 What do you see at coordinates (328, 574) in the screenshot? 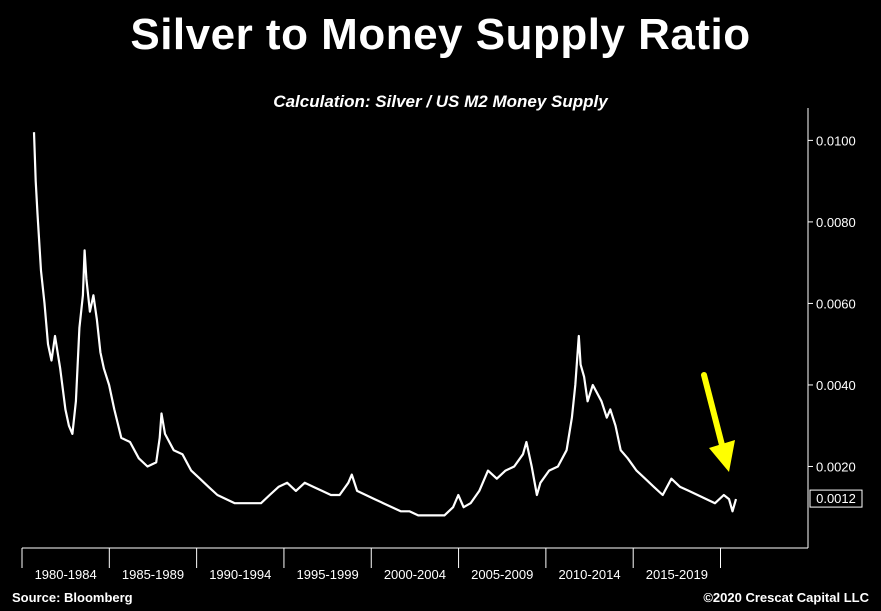
I see `x-tick-label: 1995-1999` at bounding box center [328, 574].